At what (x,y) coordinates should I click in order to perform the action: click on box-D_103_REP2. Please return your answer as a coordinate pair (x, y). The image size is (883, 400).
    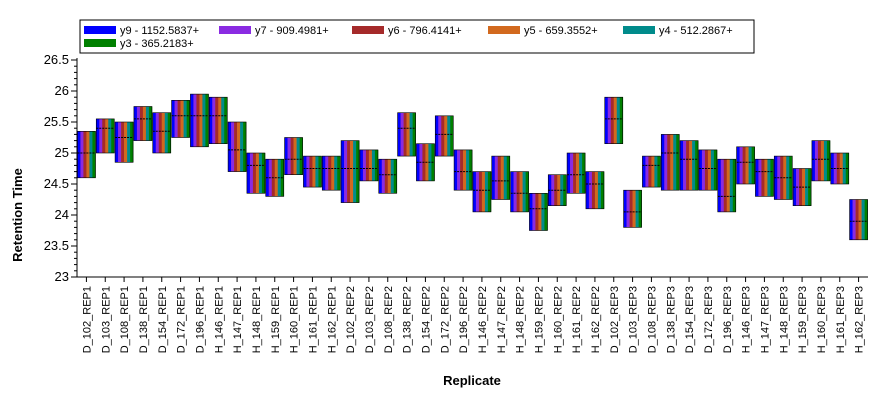
    Looking at the image, I should click on (369, 165).